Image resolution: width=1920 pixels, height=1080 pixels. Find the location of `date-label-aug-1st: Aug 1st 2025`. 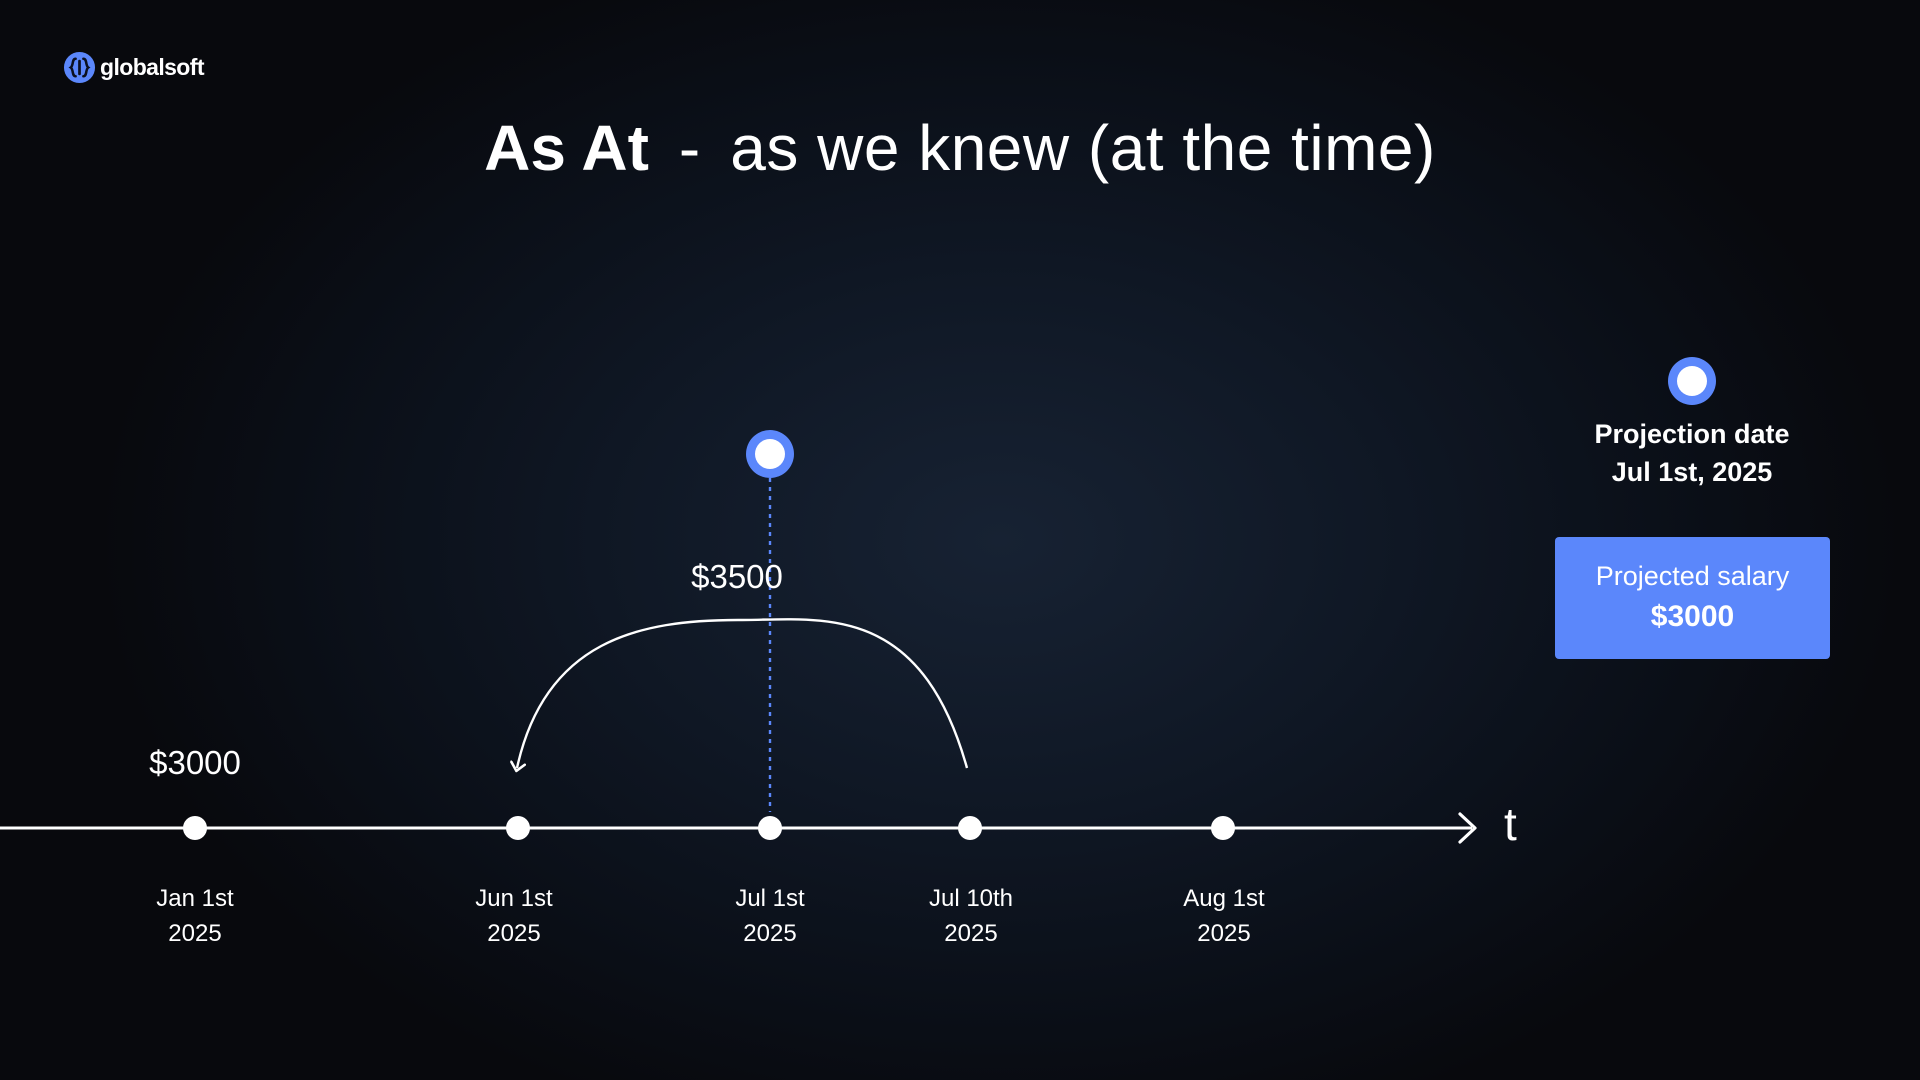

date-label-aug-1st: Aug 1st 2025 is located at coordinates (1224, 916).